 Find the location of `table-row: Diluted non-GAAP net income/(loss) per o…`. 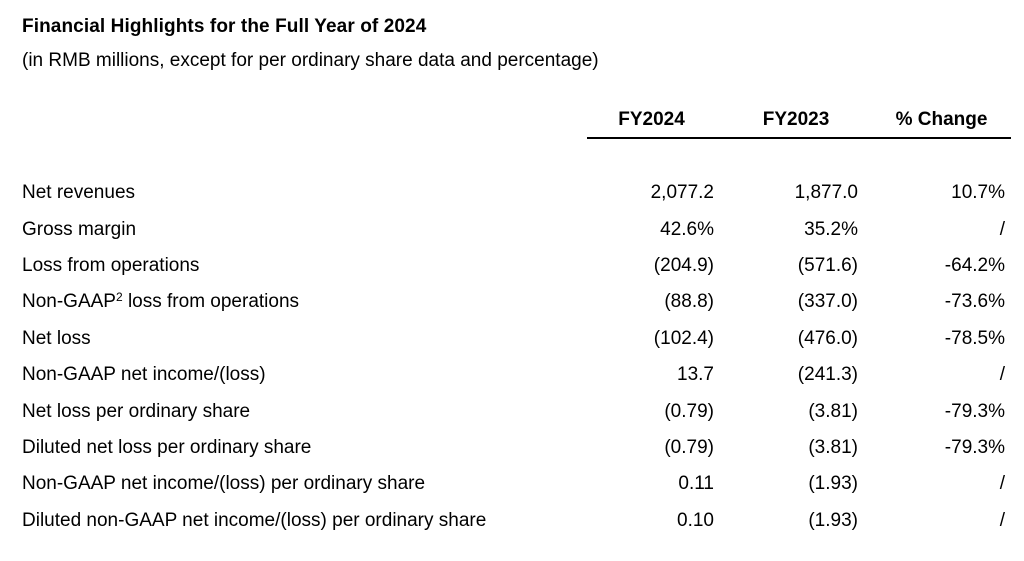

table-row: Diluted non-GAAP net income/(loss) per o… is located at coordinates (513, 521).